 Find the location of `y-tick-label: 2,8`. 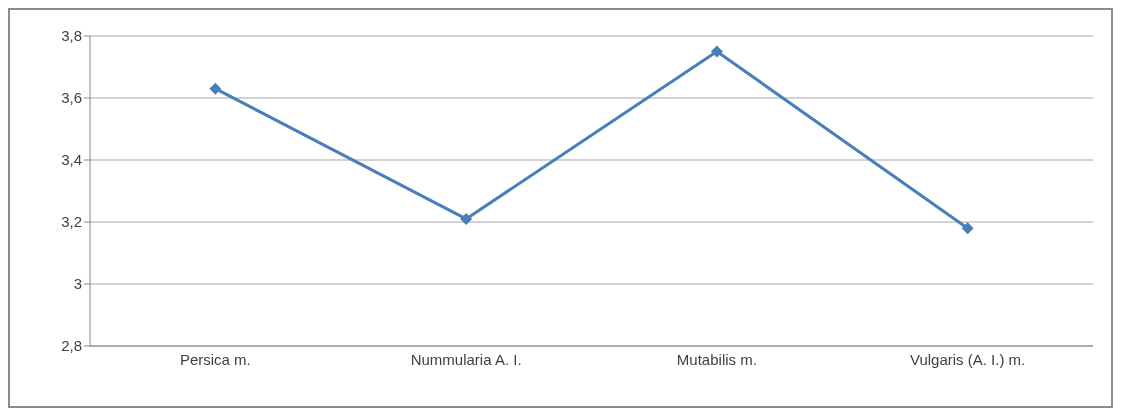

y-tick-label: 2,8 is located at coordinates (71, 346).